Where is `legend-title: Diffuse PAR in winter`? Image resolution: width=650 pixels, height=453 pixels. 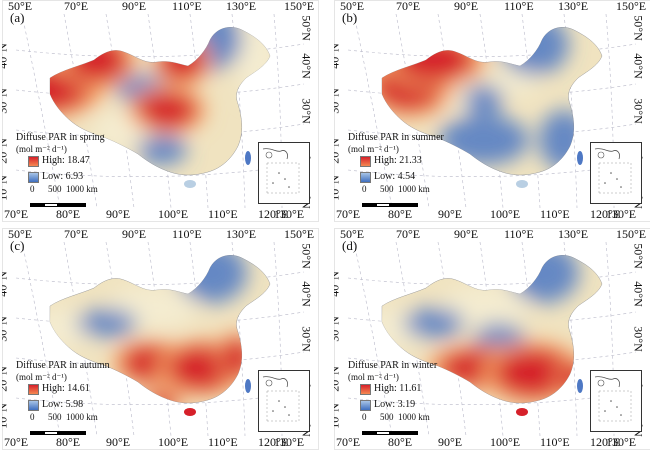
legend-title: Diffuse PAR in winter is located at coordinates (393, 365).